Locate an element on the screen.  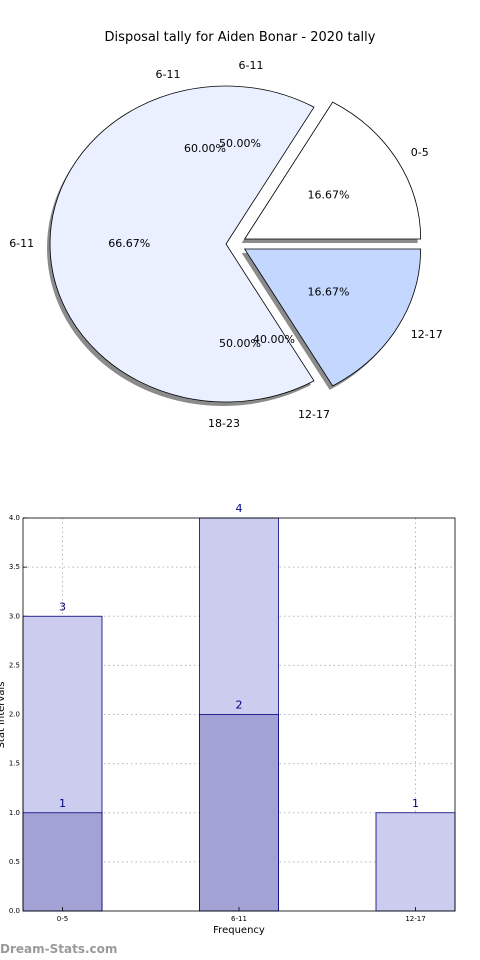
y-tick-label: 0.5 is located at coordinates (14, 862).